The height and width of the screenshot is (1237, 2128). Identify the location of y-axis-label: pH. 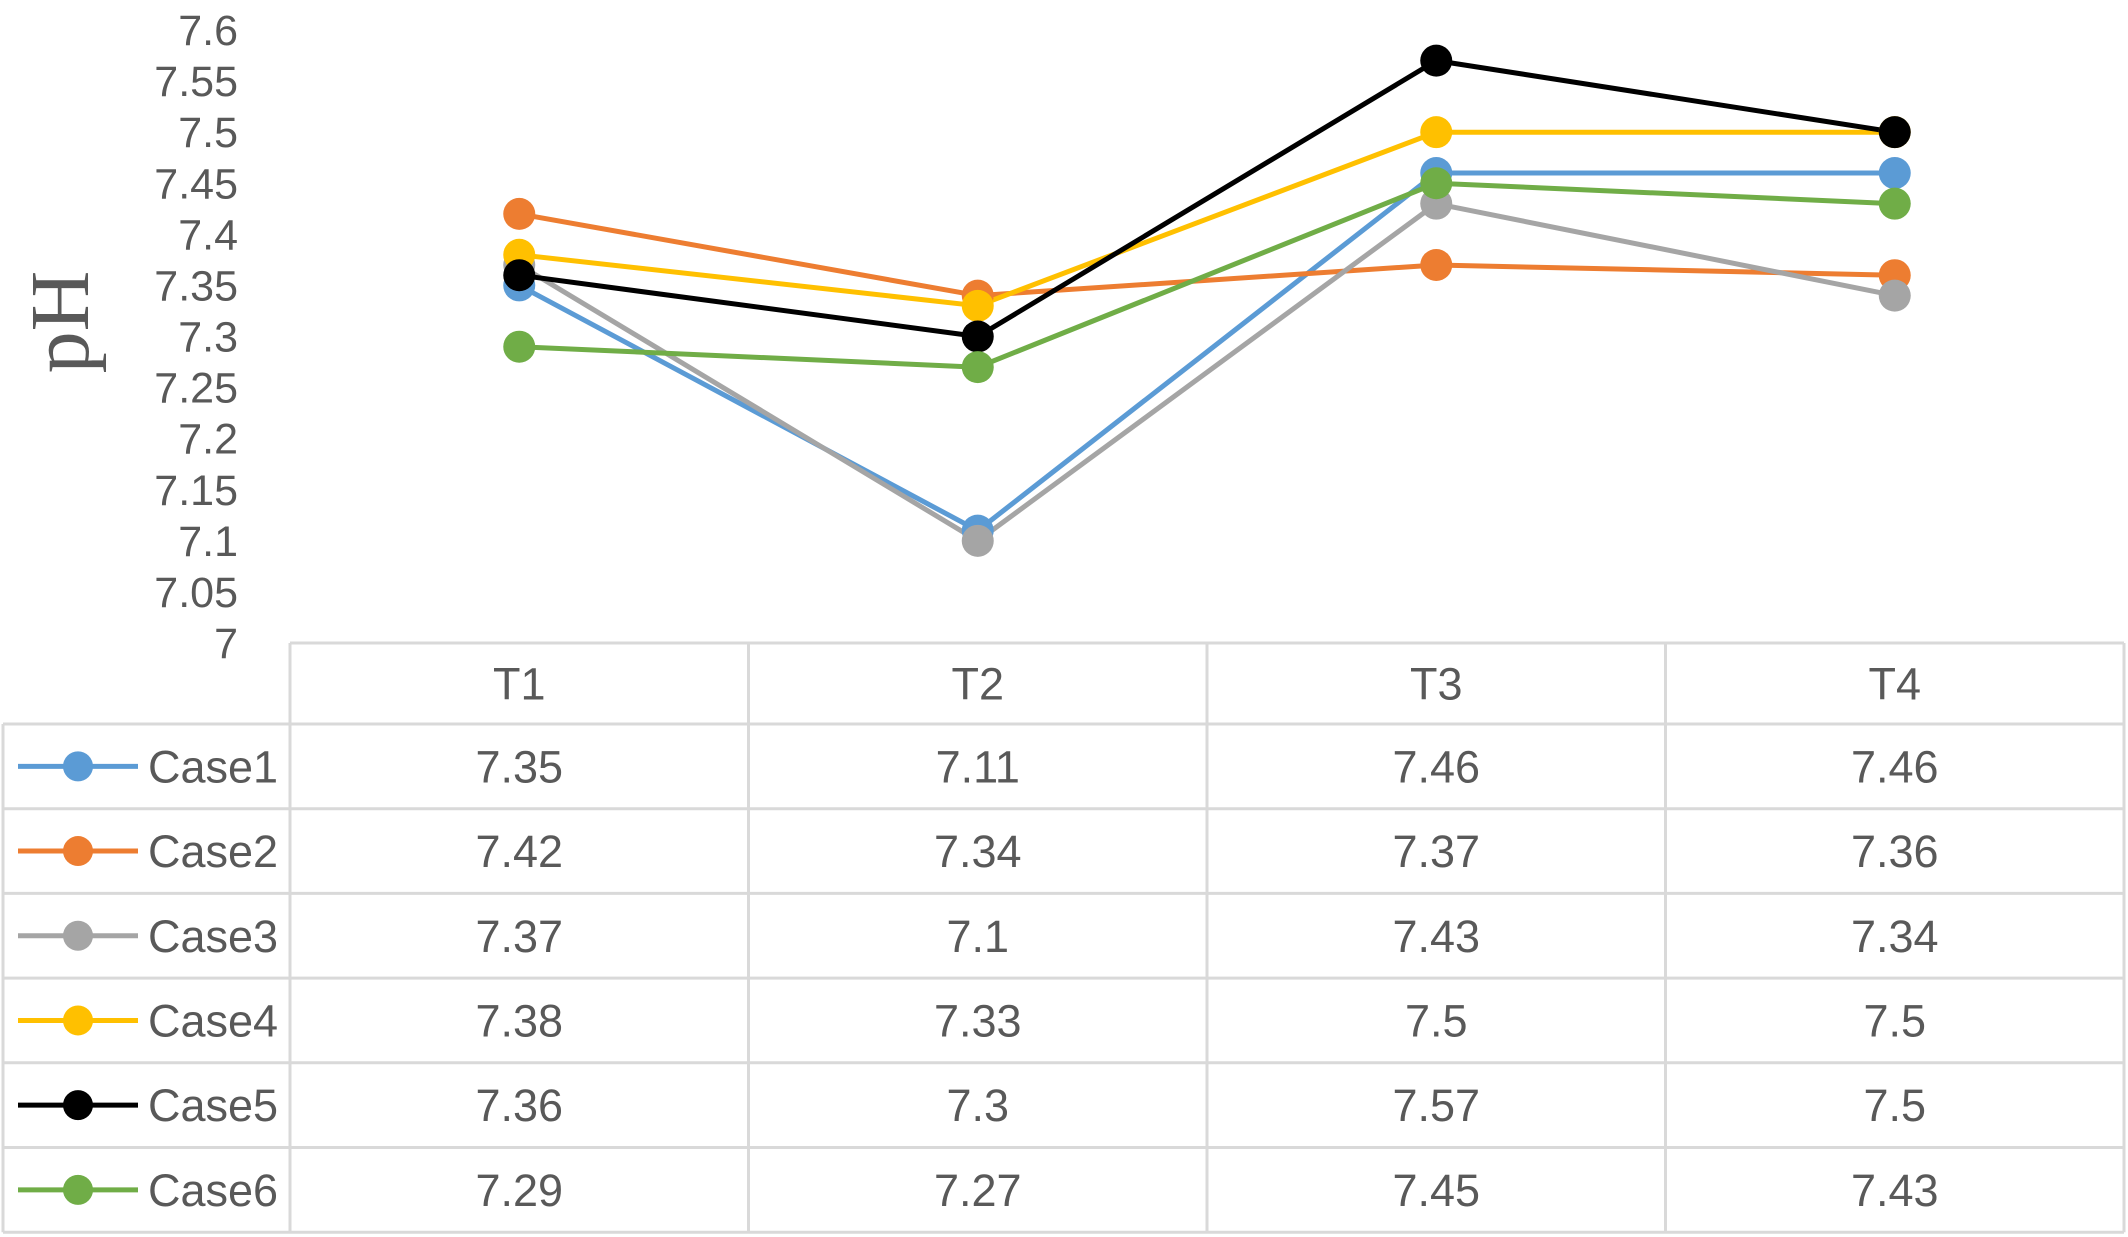
(60, 322).